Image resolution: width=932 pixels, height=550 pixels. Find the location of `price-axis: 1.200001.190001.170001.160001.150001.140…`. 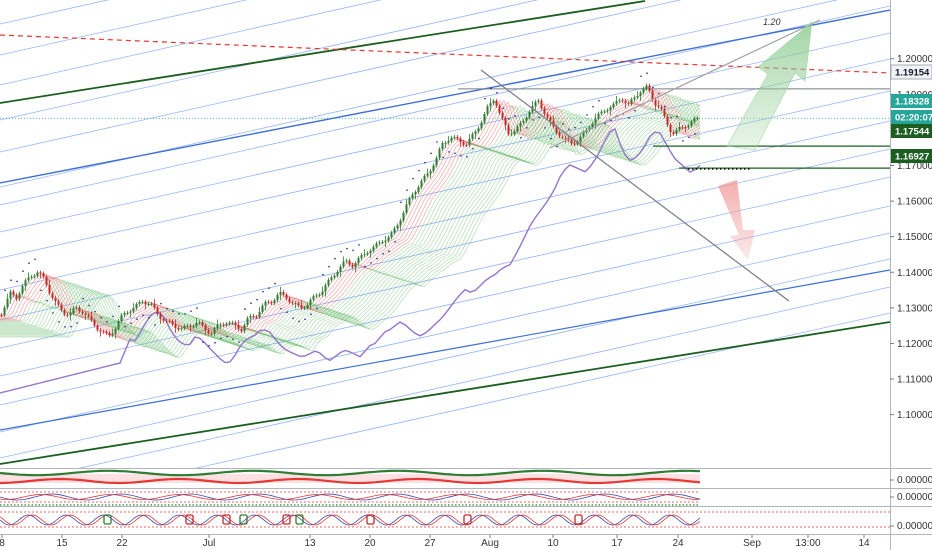

price-axis: 1.200001.190001.170001.160001.150001.140… is located at coordinates (911, 237).